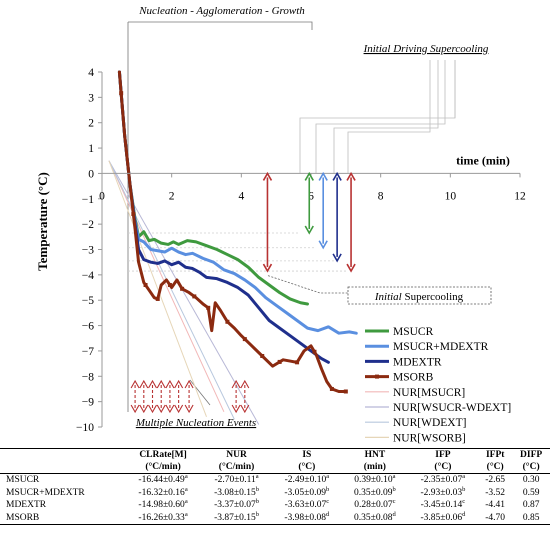 This screenshot has height=542, width=550. Describe the element at coordinates (62, 454) in the screenshot. I see `table-header` at that location.